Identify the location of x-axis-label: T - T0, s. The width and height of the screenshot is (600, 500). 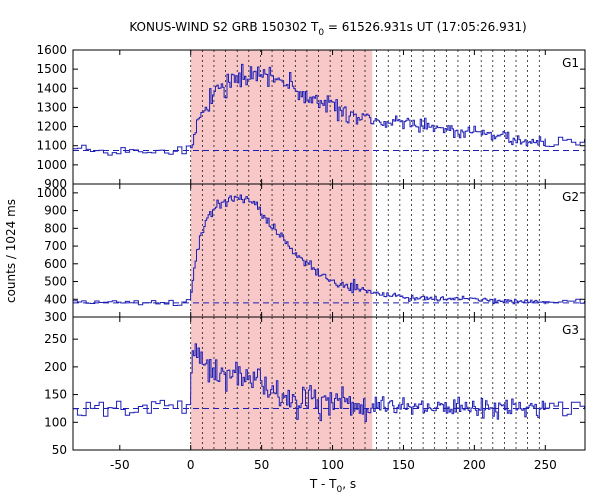
(332, 486).